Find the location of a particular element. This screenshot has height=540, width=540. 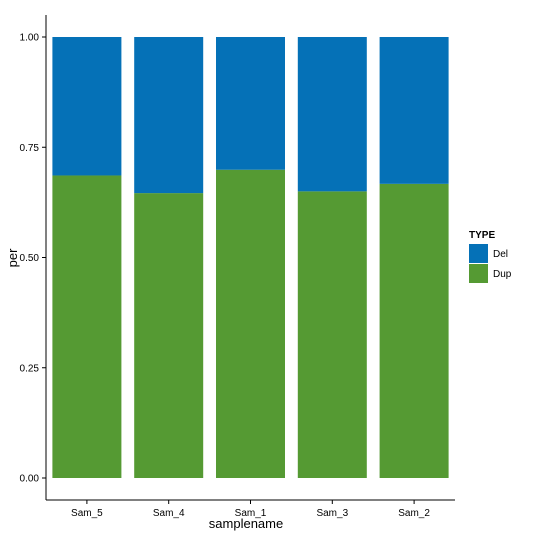

legend: TYPE Del Dup is located at coordinates (490, 256).